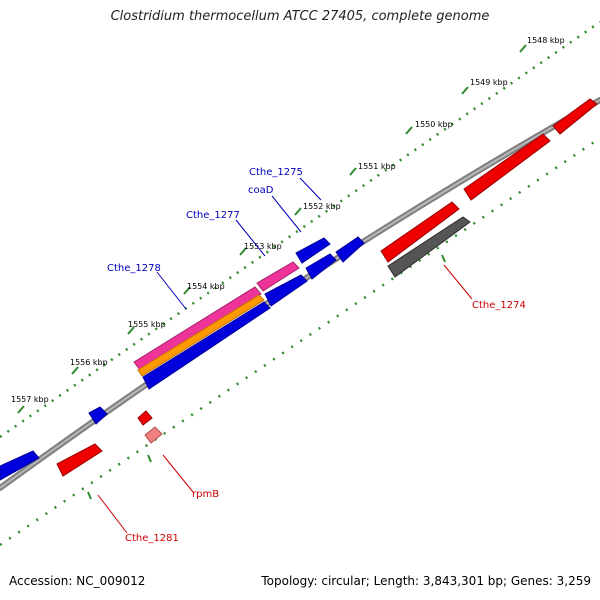  What do you see at coordinates (201, 335) in the screenshot?
I see `feature-orange-long` at bounding box center [201, 335].